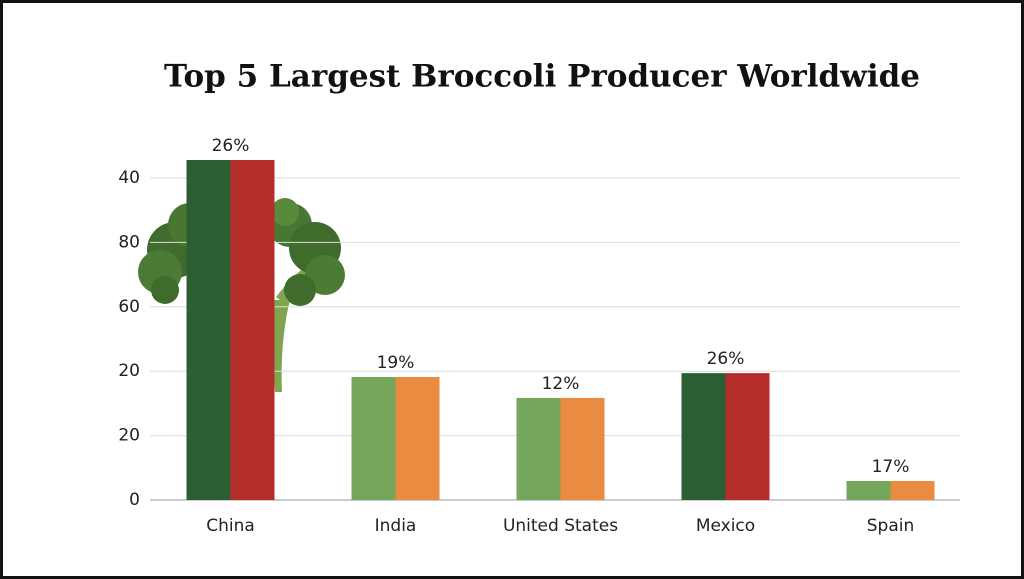  Describe the element at coordinates (891, 526) in the screenshot. I see `x-tick-label: Spain` at that location.